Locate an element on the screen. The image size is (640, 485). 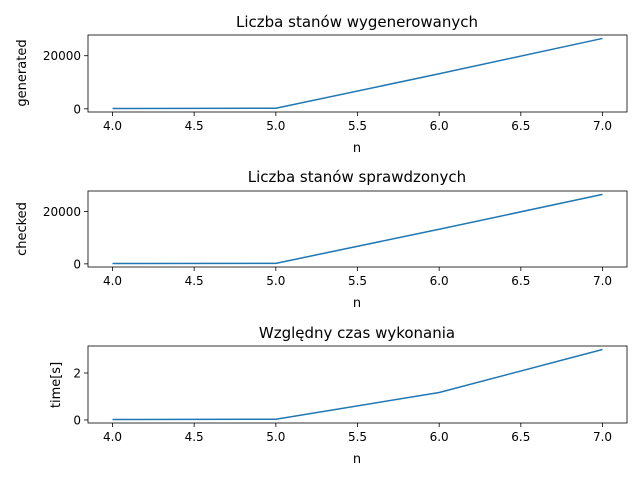
x-tick-label-generated: 6.0 is located at coordinates (439, 126).